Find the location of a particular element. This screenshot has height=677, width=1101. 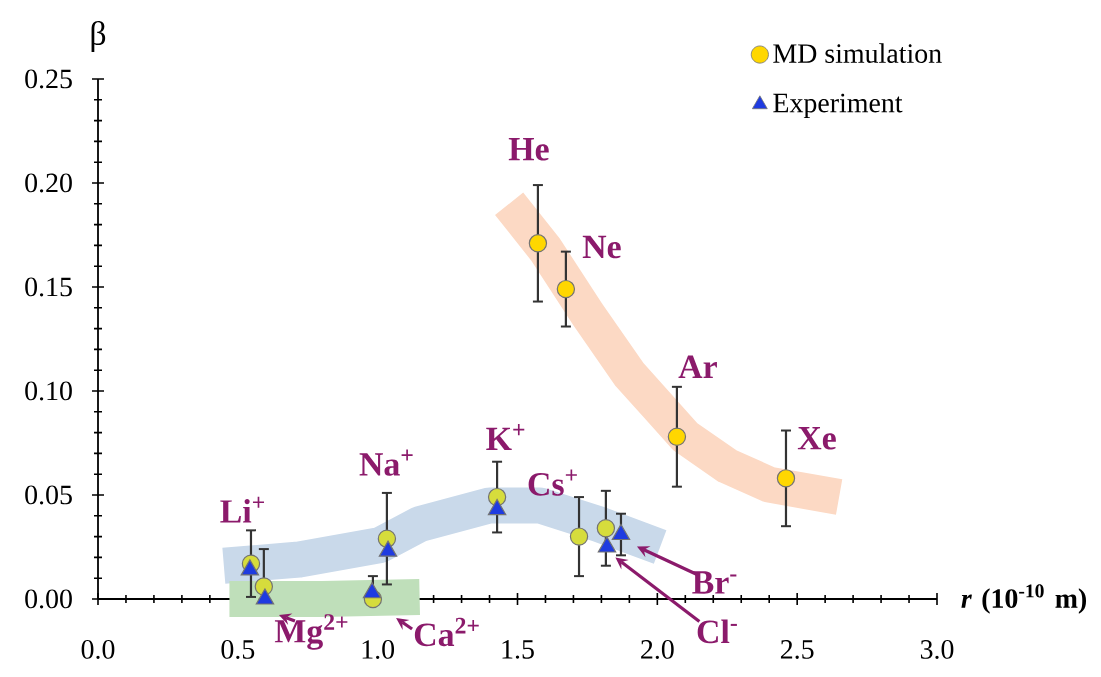

annotation: Xe is located at coordinates (816, 438).